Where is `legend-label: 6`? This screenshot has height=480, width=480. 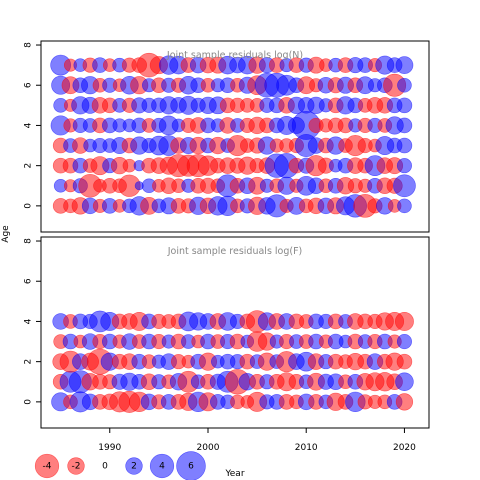 legend-label: 6 is located at coordinates (191, 467).